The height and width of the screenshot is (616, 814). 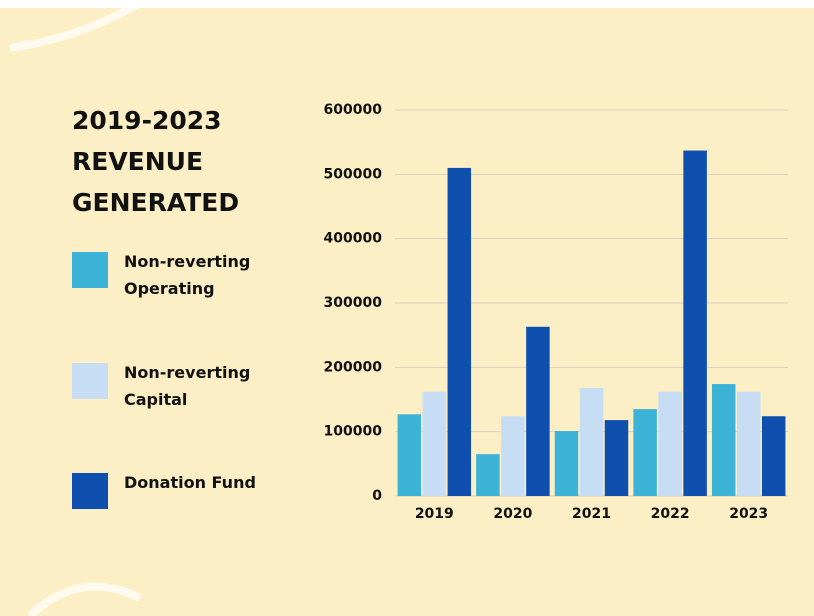 I want to click on x-tick-label: 2020, so click(x=512, y=514).